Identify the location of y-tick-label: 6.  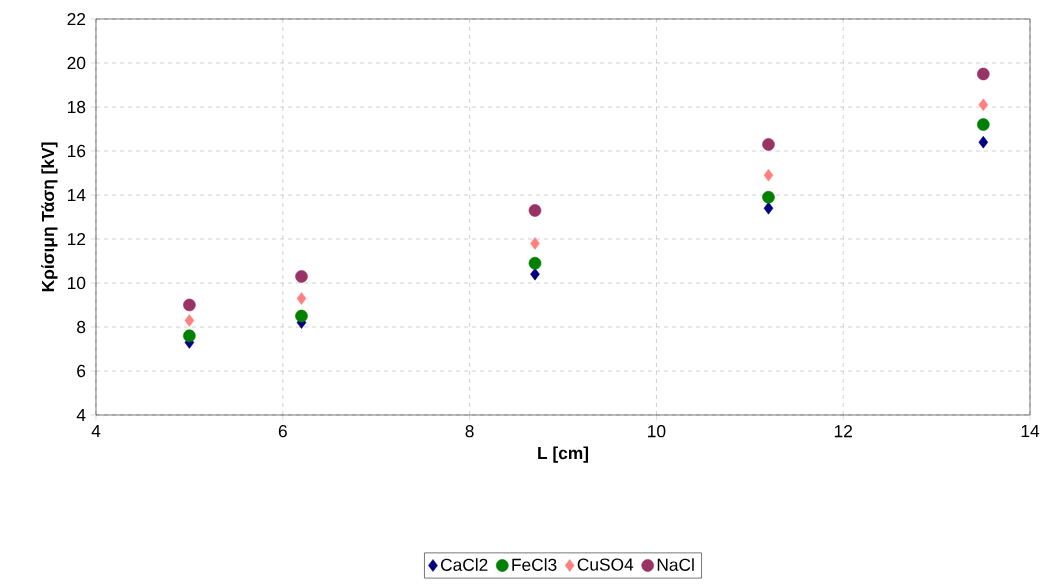
(81, 371).